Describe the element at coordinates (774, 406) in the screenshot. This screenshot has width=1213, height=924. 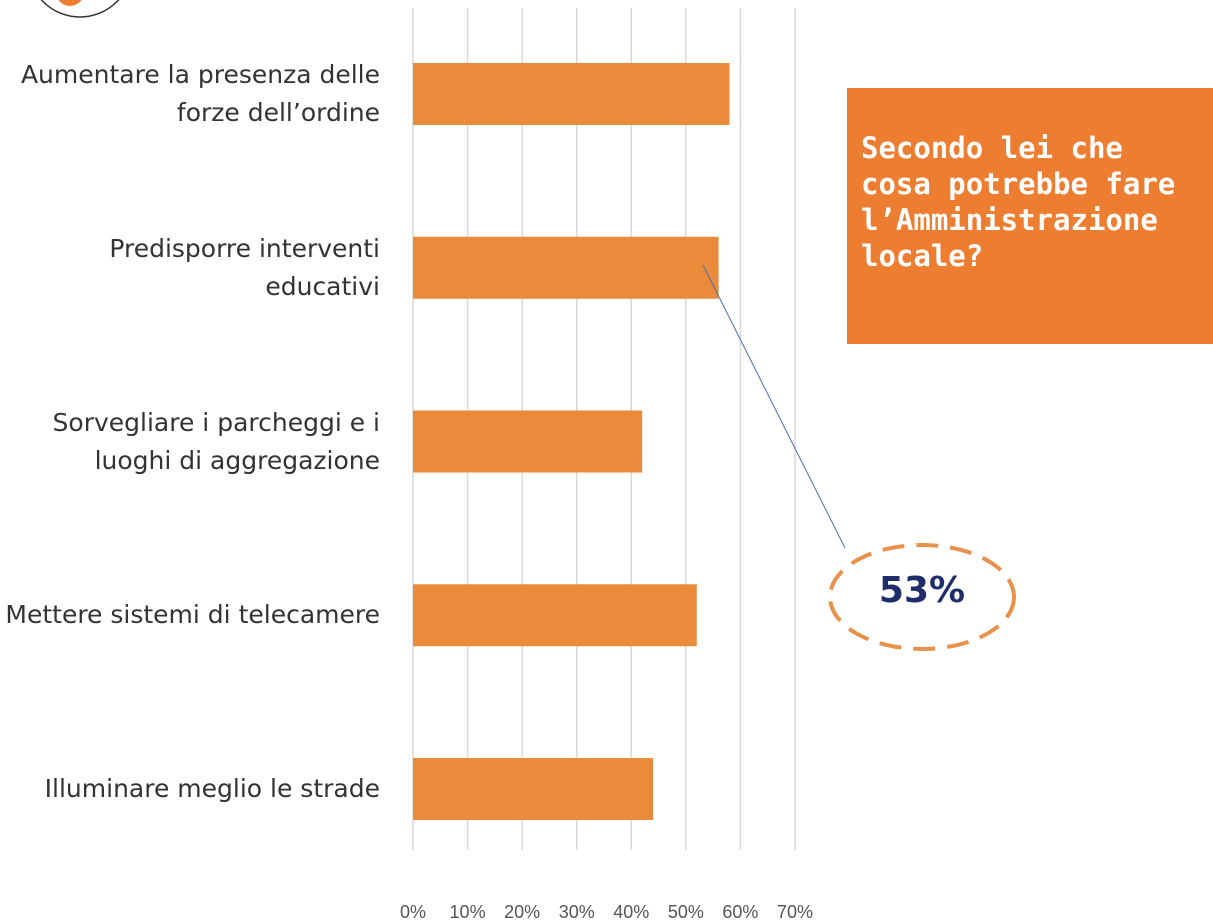
I see `leader-line` at that location.